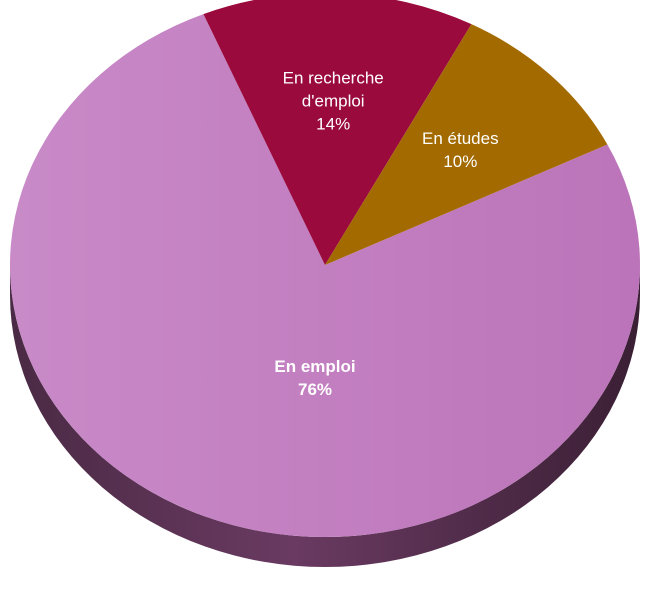 This screenshot has width=647, height=594. What do you see at coordinates (333, 123) in the screenshot?
I see `slice-value-label: 14%` at bounding box center [333, 123].